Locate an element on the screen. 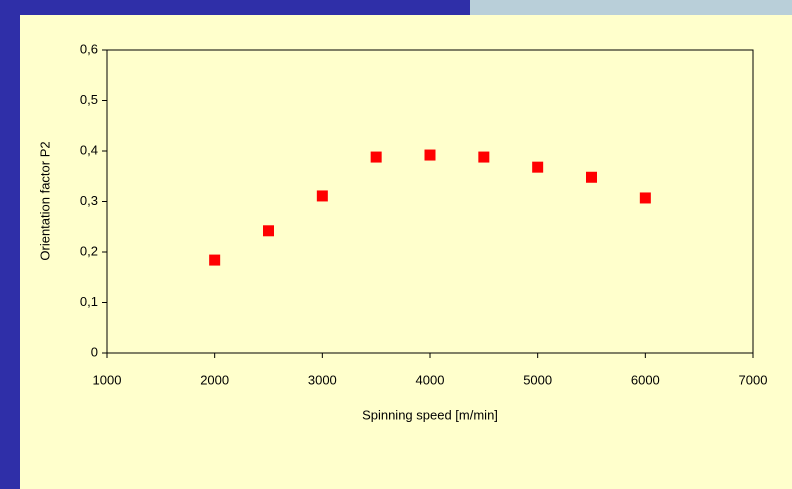  y-tick-label: 0,2 is located at coordinates (89, 250).